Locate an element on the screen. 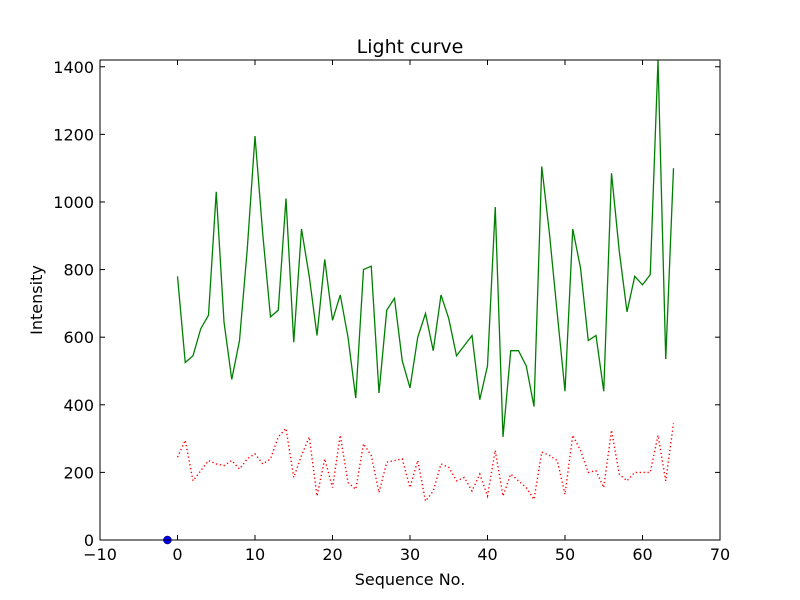 Image resolution: width=800 pixels, height=600 pixels. x-tick-label-1: 0 is located at coordinates (177, 554).